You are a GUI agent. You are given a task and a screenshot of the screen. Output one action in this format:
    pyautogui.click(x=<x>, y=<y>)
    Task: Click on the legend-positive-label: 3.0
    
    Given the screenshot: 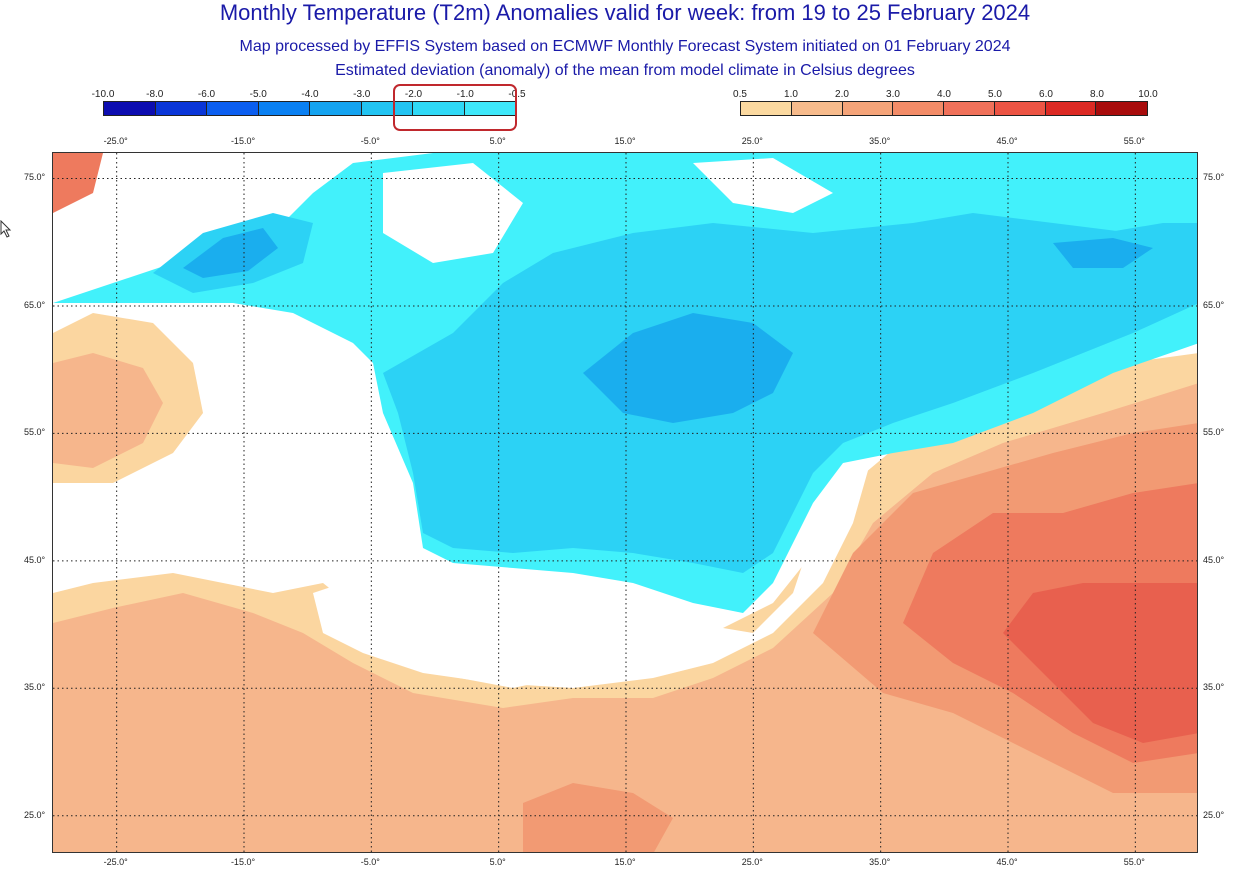 What is the action you would take?
    pyautogui.click(x=893, y=94)
    